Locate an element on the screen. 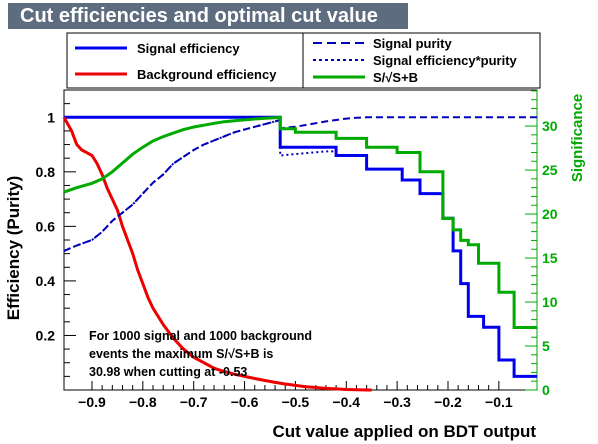 The width and height of the screenshot is (598, 444). x-axis-label: Cut value applied on BDT output is located at coordinates (405, 431).